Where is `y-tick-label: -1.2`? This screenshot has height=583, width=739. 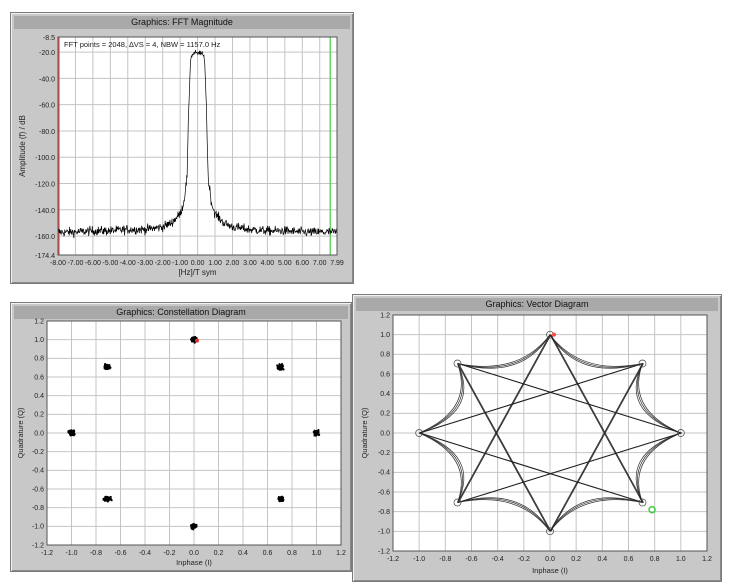 y-tick-label: -1.2 is located at coordinates (38, 545).